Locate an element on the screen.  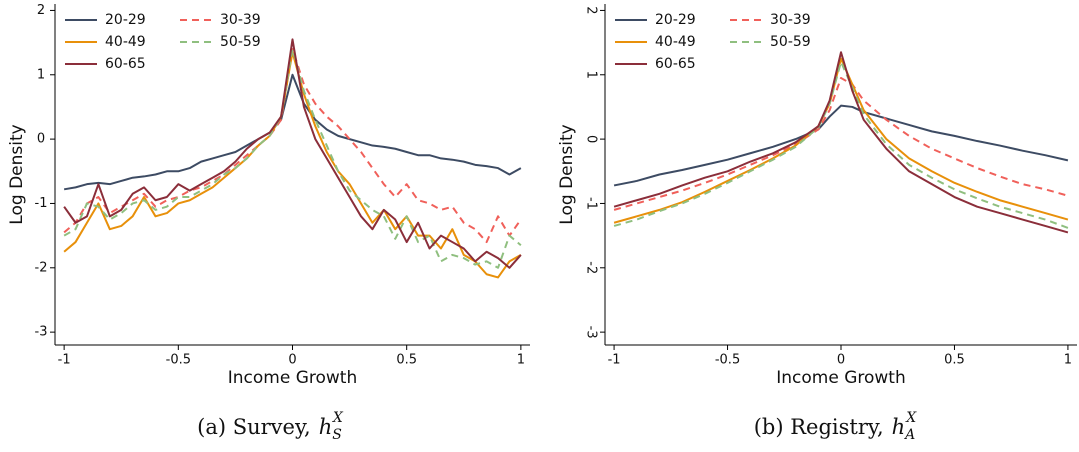
caption-text: (b) Registry, is located at coordinates (819, 427).